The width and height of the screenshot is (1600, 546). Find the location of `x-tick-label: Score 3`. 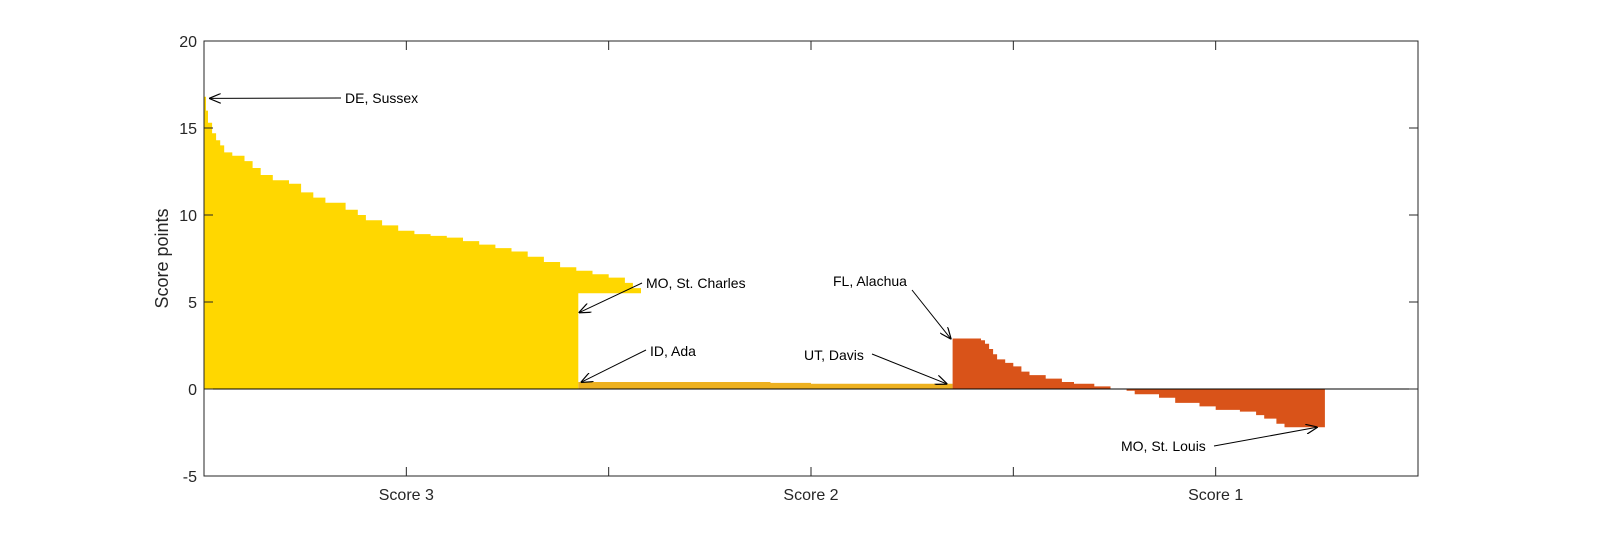

x-tick-label: Score 3 is located at coordinates (406, 495).